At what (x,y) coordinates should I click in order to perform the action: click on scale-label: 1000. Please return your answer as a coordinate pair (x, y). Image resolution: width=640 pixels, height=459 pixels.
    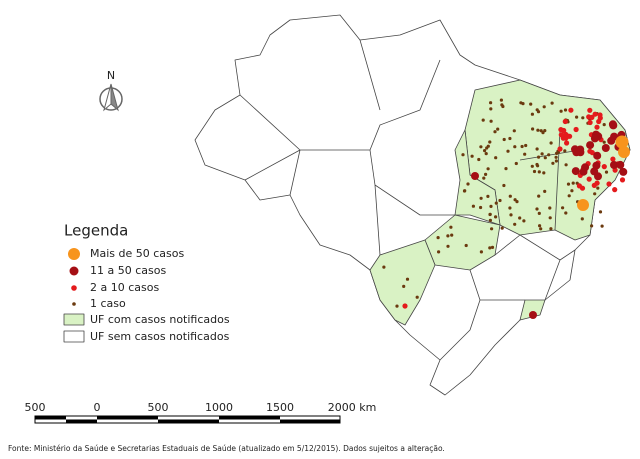
    Looking at the image, I should click on (219, 407).